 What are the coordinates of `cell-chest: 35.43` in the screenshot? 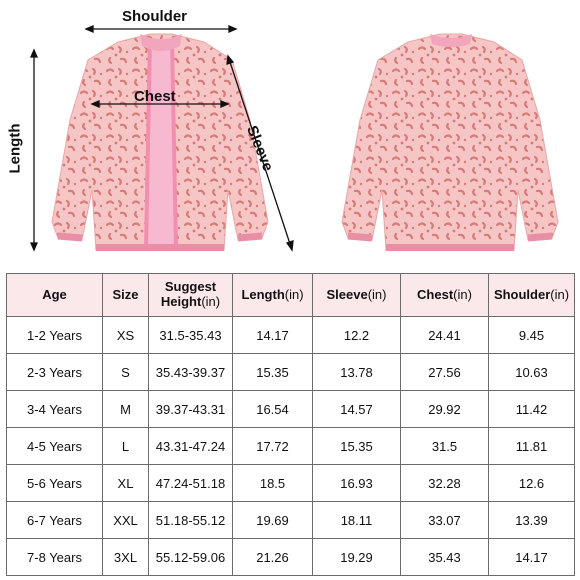 It's located at (444, 557).